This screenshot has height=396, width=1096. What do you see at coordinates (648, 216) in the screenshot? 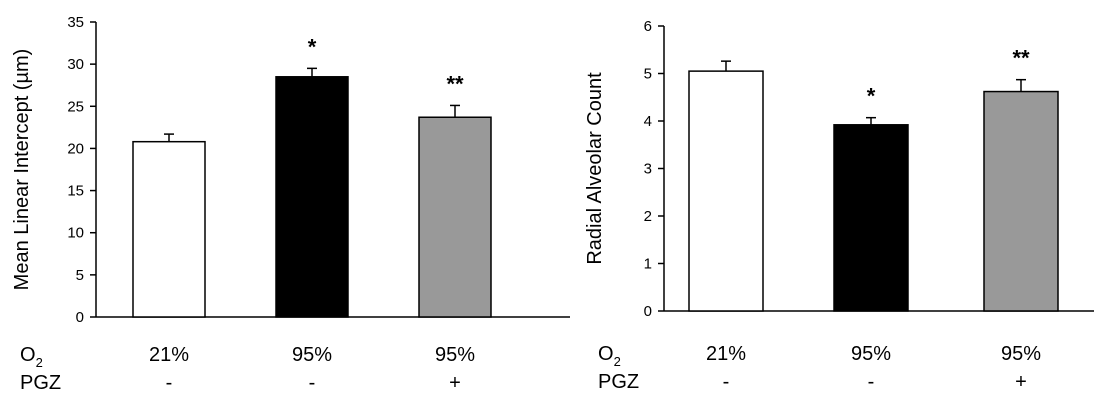
I see `y-tick-label: 2` at bounding box center [648, 216].